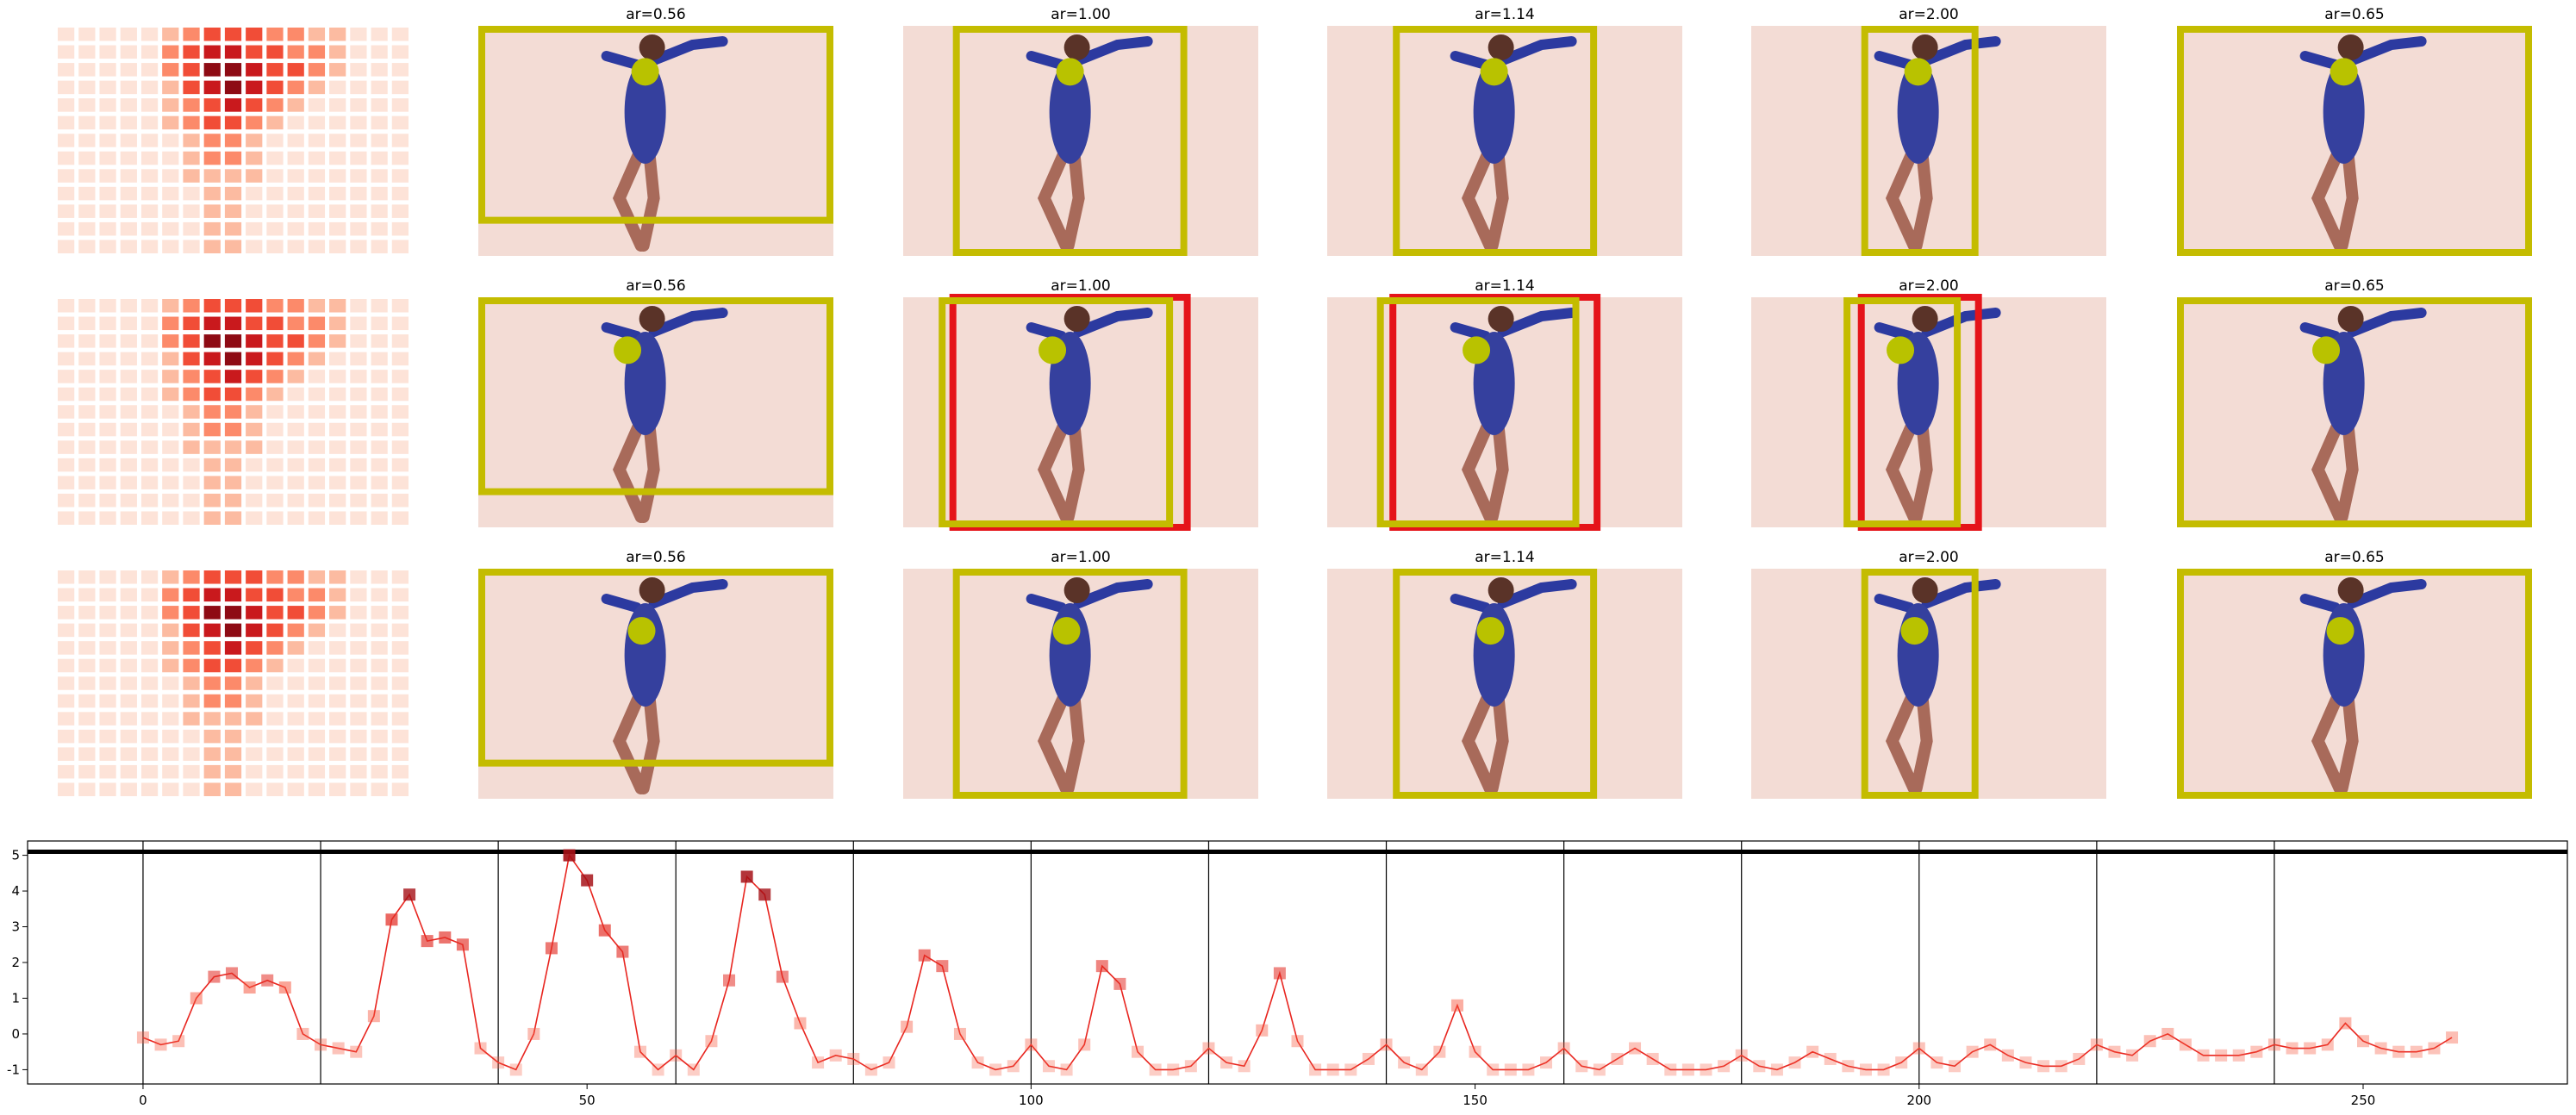 This screenshot has height=1115, width=2576. I want to click on yellow-box, so click(655, 668).